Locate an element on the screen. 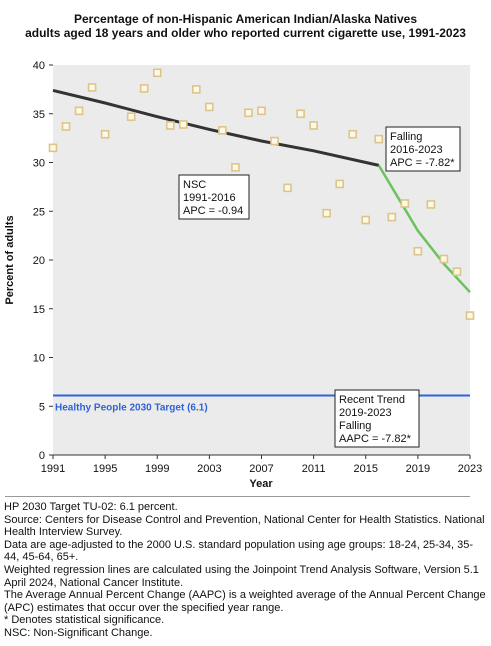  nsc-annotation-line: 1991-2016 is located at coordinates (209, 198).